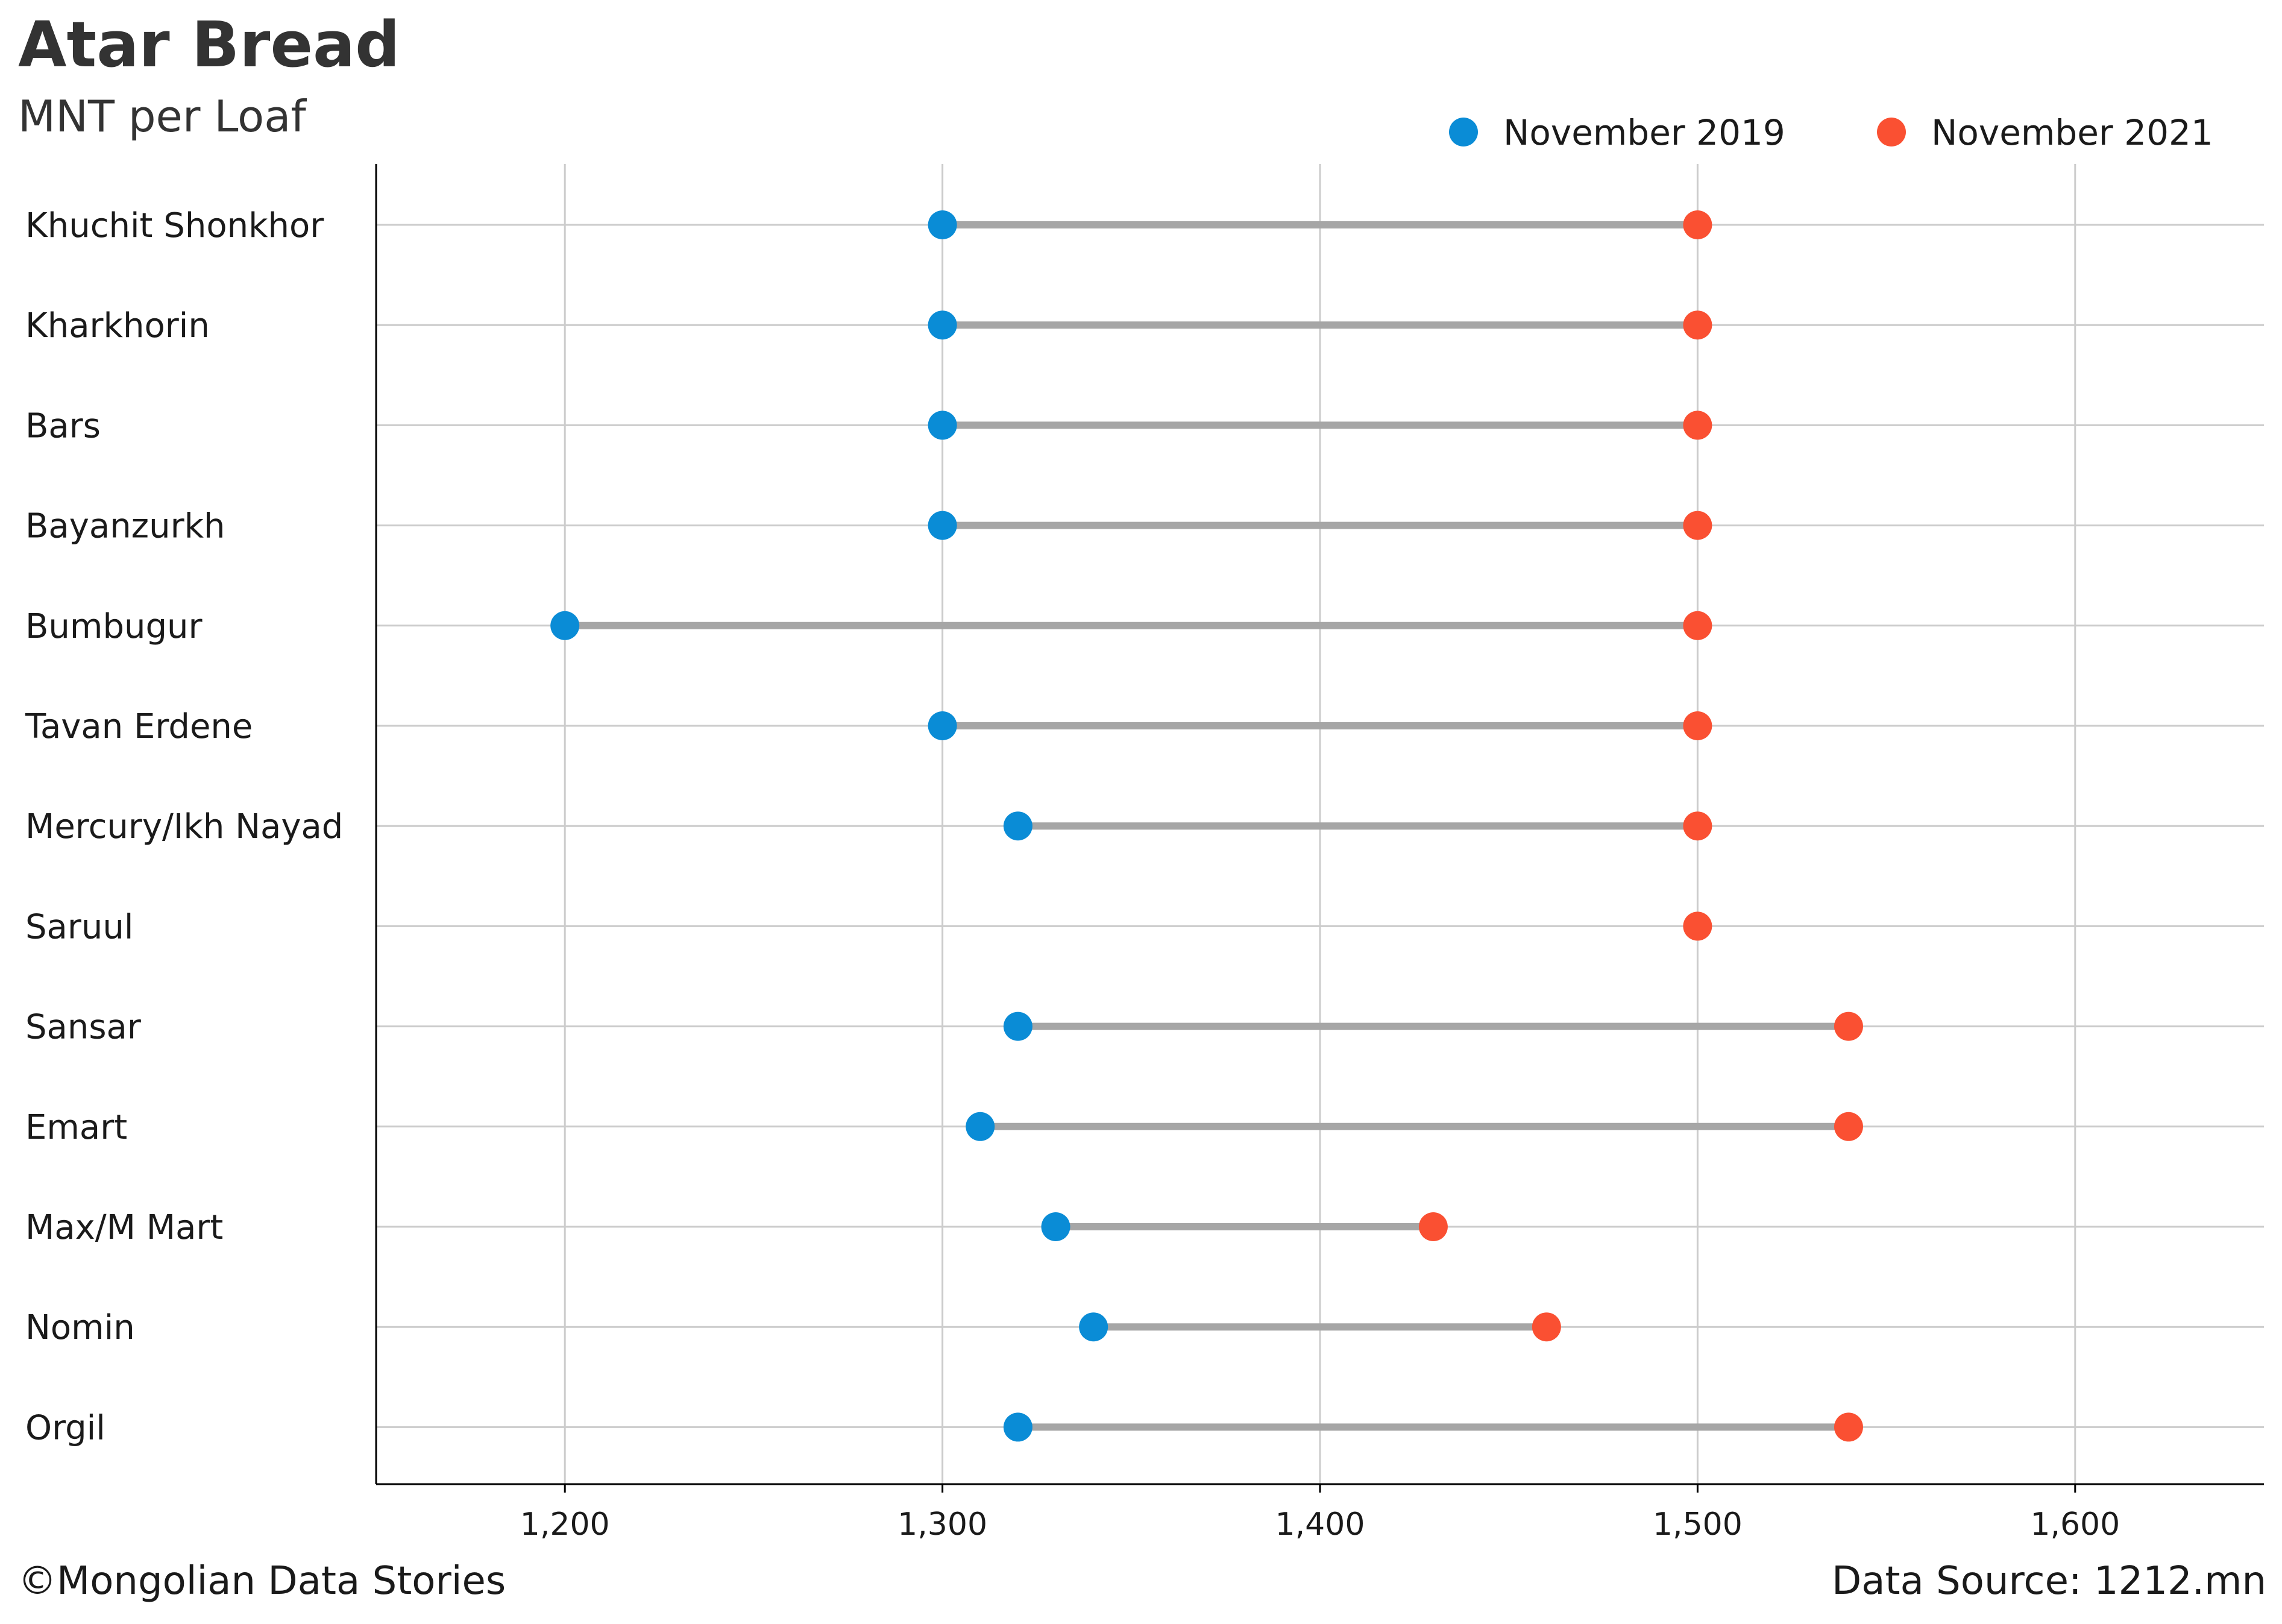 The height and width of the screenshot is (1624, 2282). Describe the element at coordinates (2049, 1581) in the screenshot. I see `data-source-footer: Data Source: 1212.mn` at that location.